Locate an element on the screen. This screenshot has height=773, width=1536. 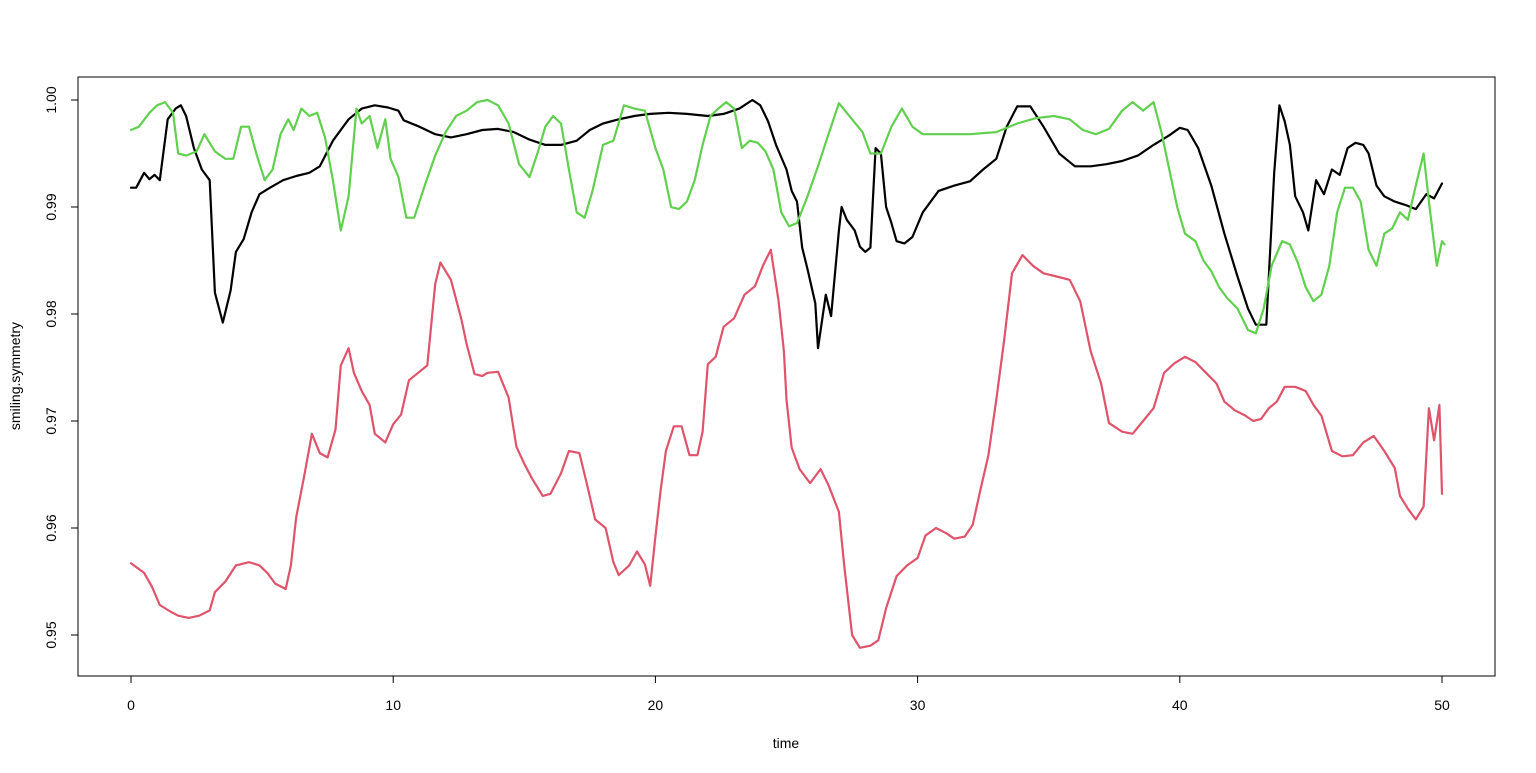
x-axis: 0 10 20 30 40 50 is located at coordinates (788, 694).